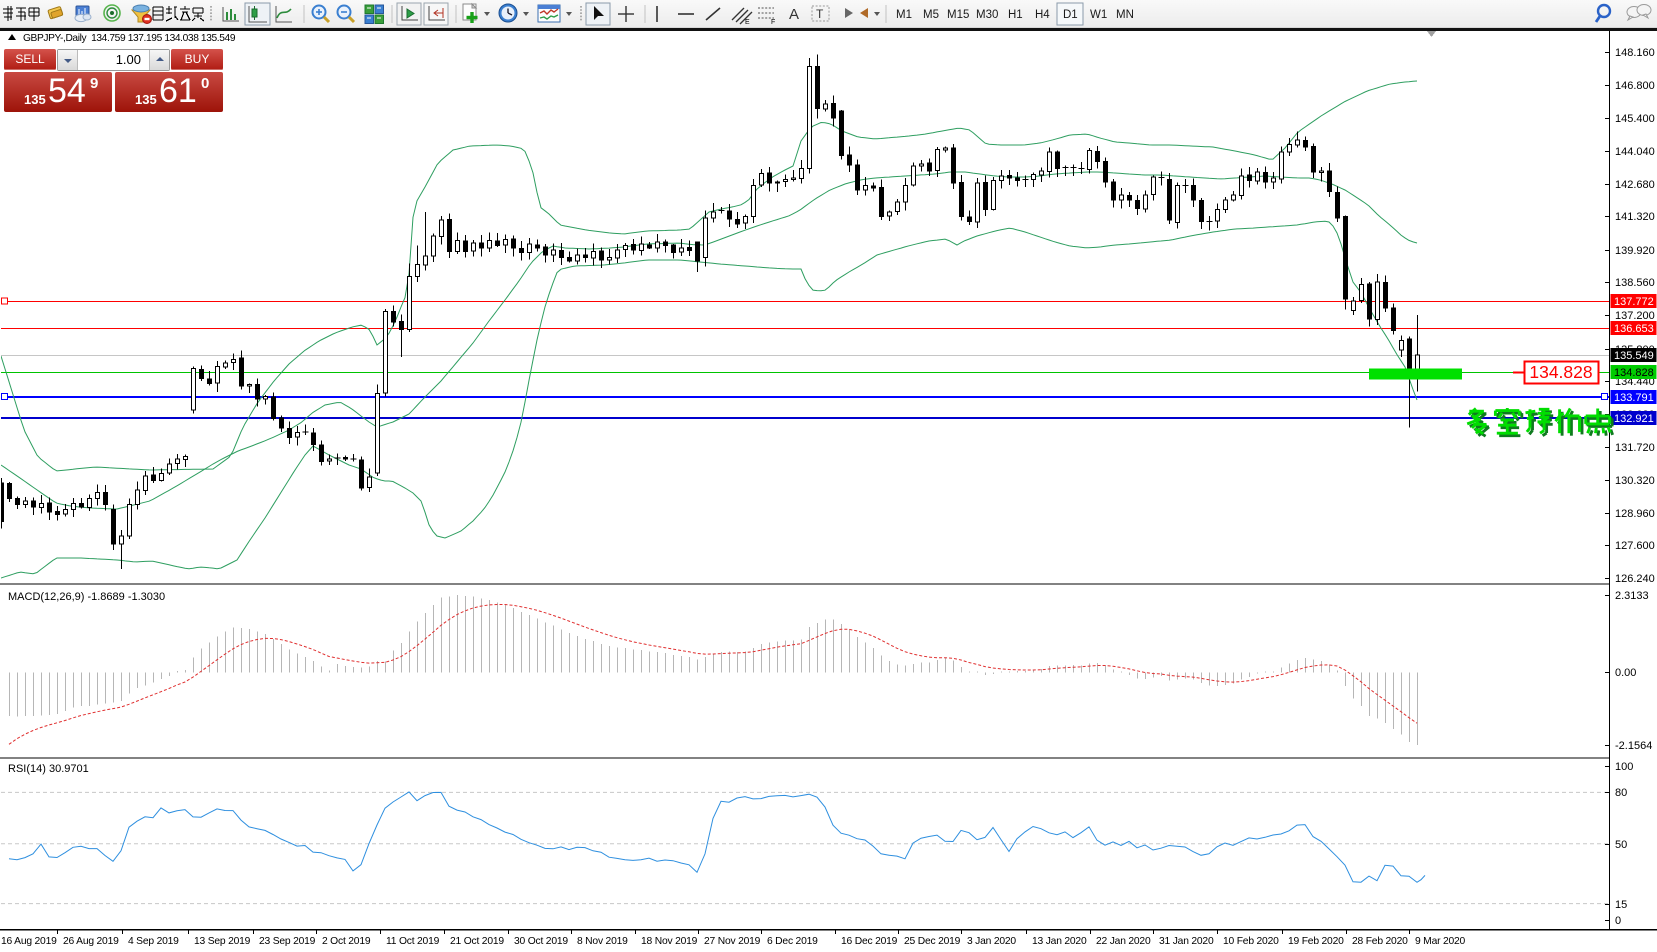  What do you see at coordinates (904, 15) in the screenshot?
I see `svg-text: M1` at bounding box center [904, 15].